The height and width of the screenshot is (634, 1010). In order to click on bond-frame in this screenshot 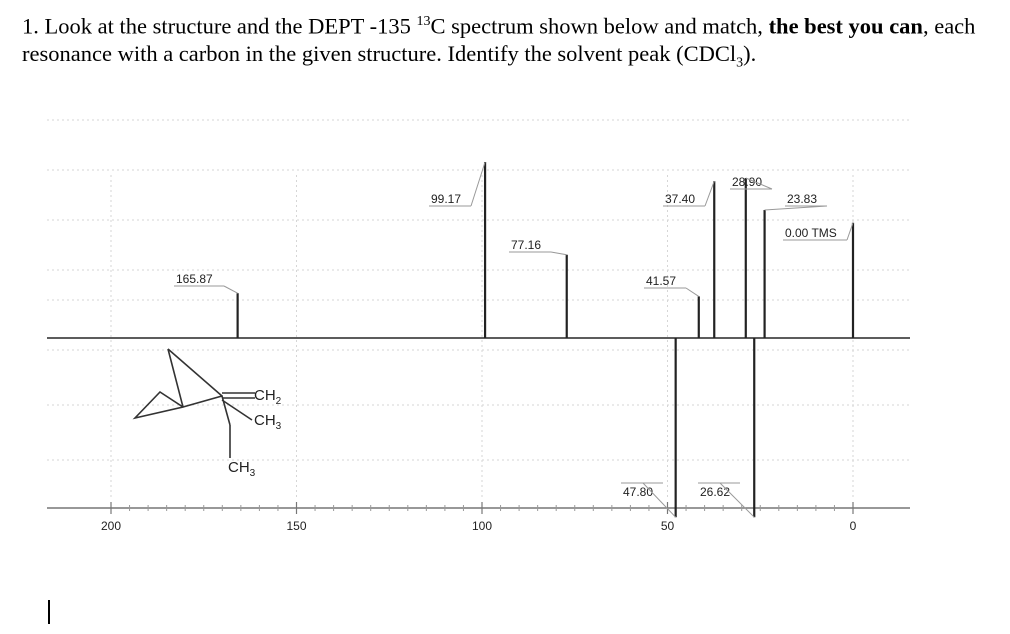, I will do `click(181, 387)`.